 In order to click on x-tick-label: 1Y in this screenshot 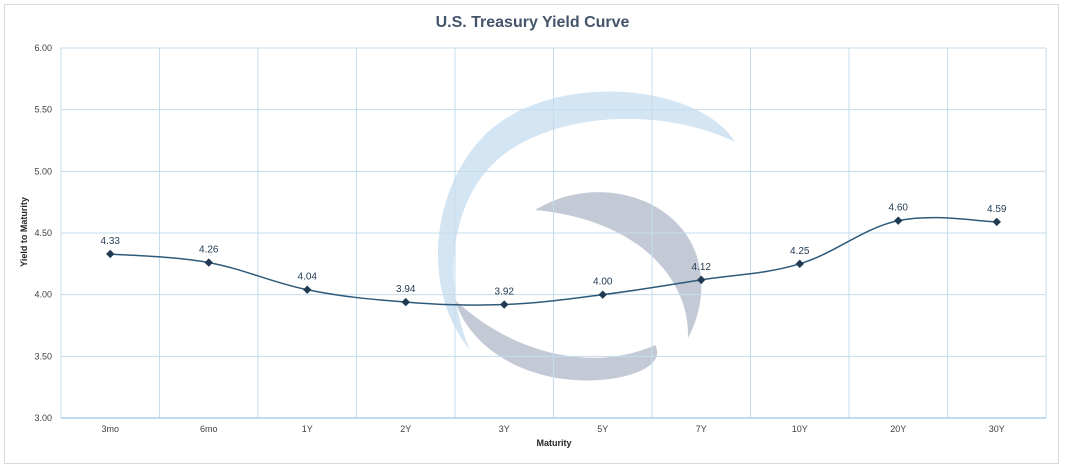, I will do `click(307, 429)`.